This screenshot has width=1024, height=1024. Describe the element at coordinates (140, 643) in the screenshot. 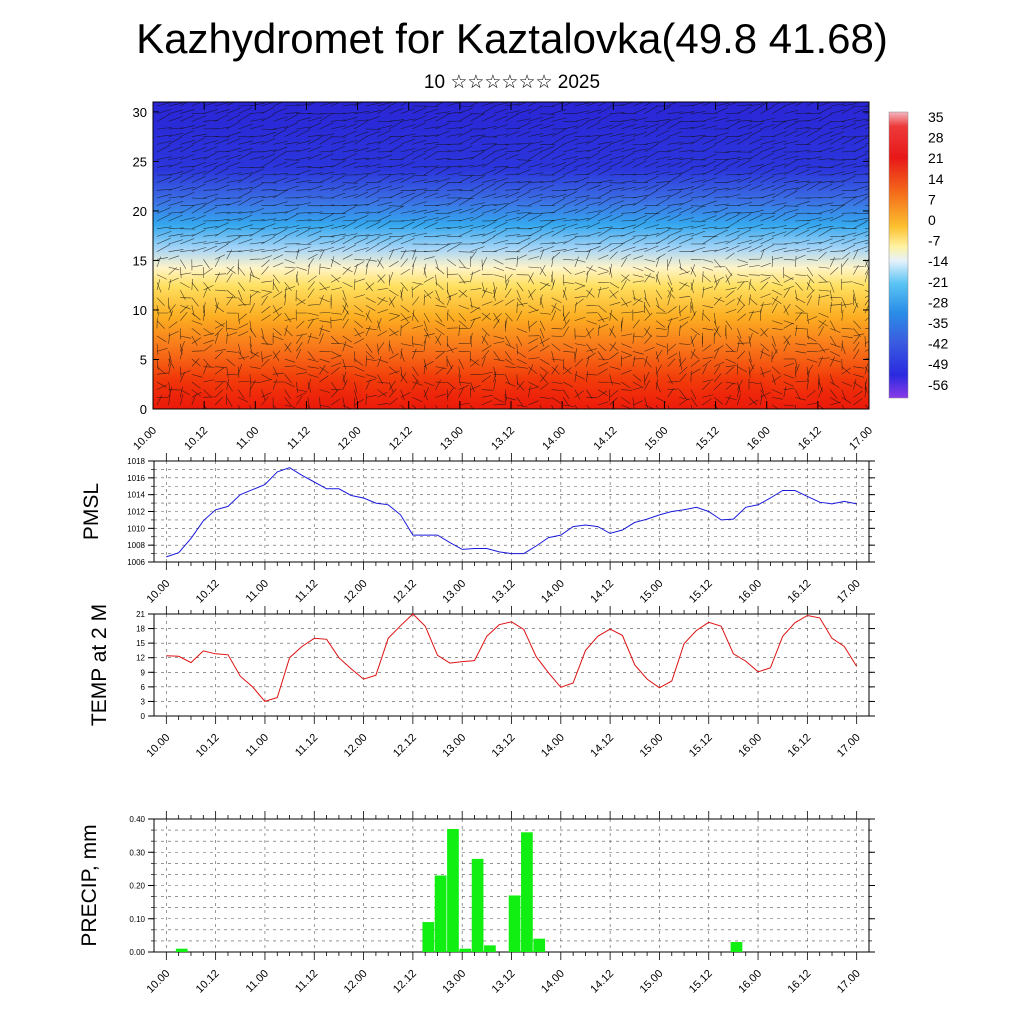

I see `y-tick-label: 15` at that location.